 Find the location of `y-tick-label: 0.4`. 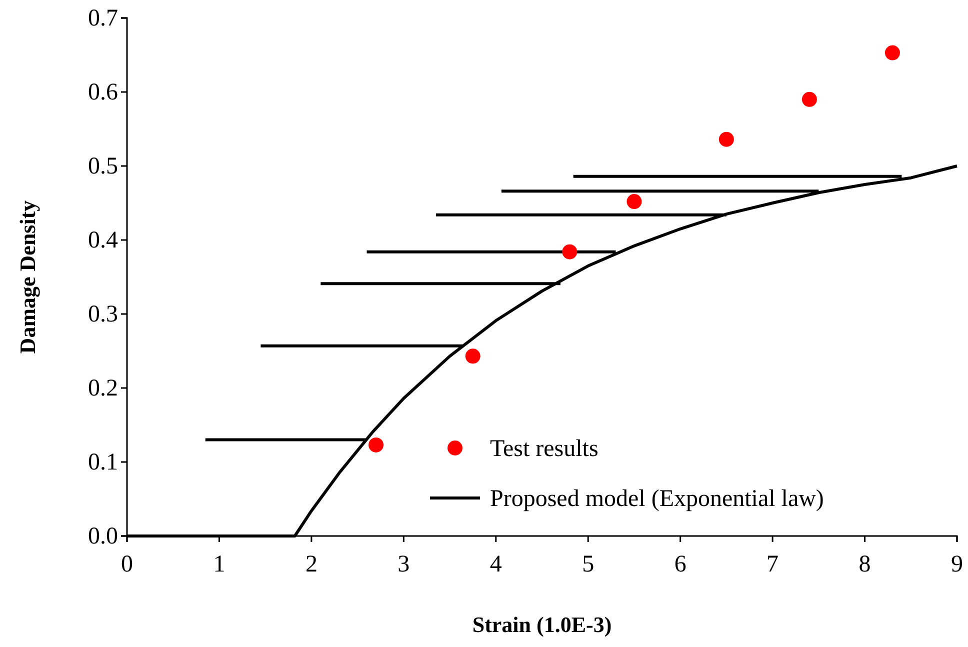

y-tick-label: 0.4 is located at coordinates (103, 241).